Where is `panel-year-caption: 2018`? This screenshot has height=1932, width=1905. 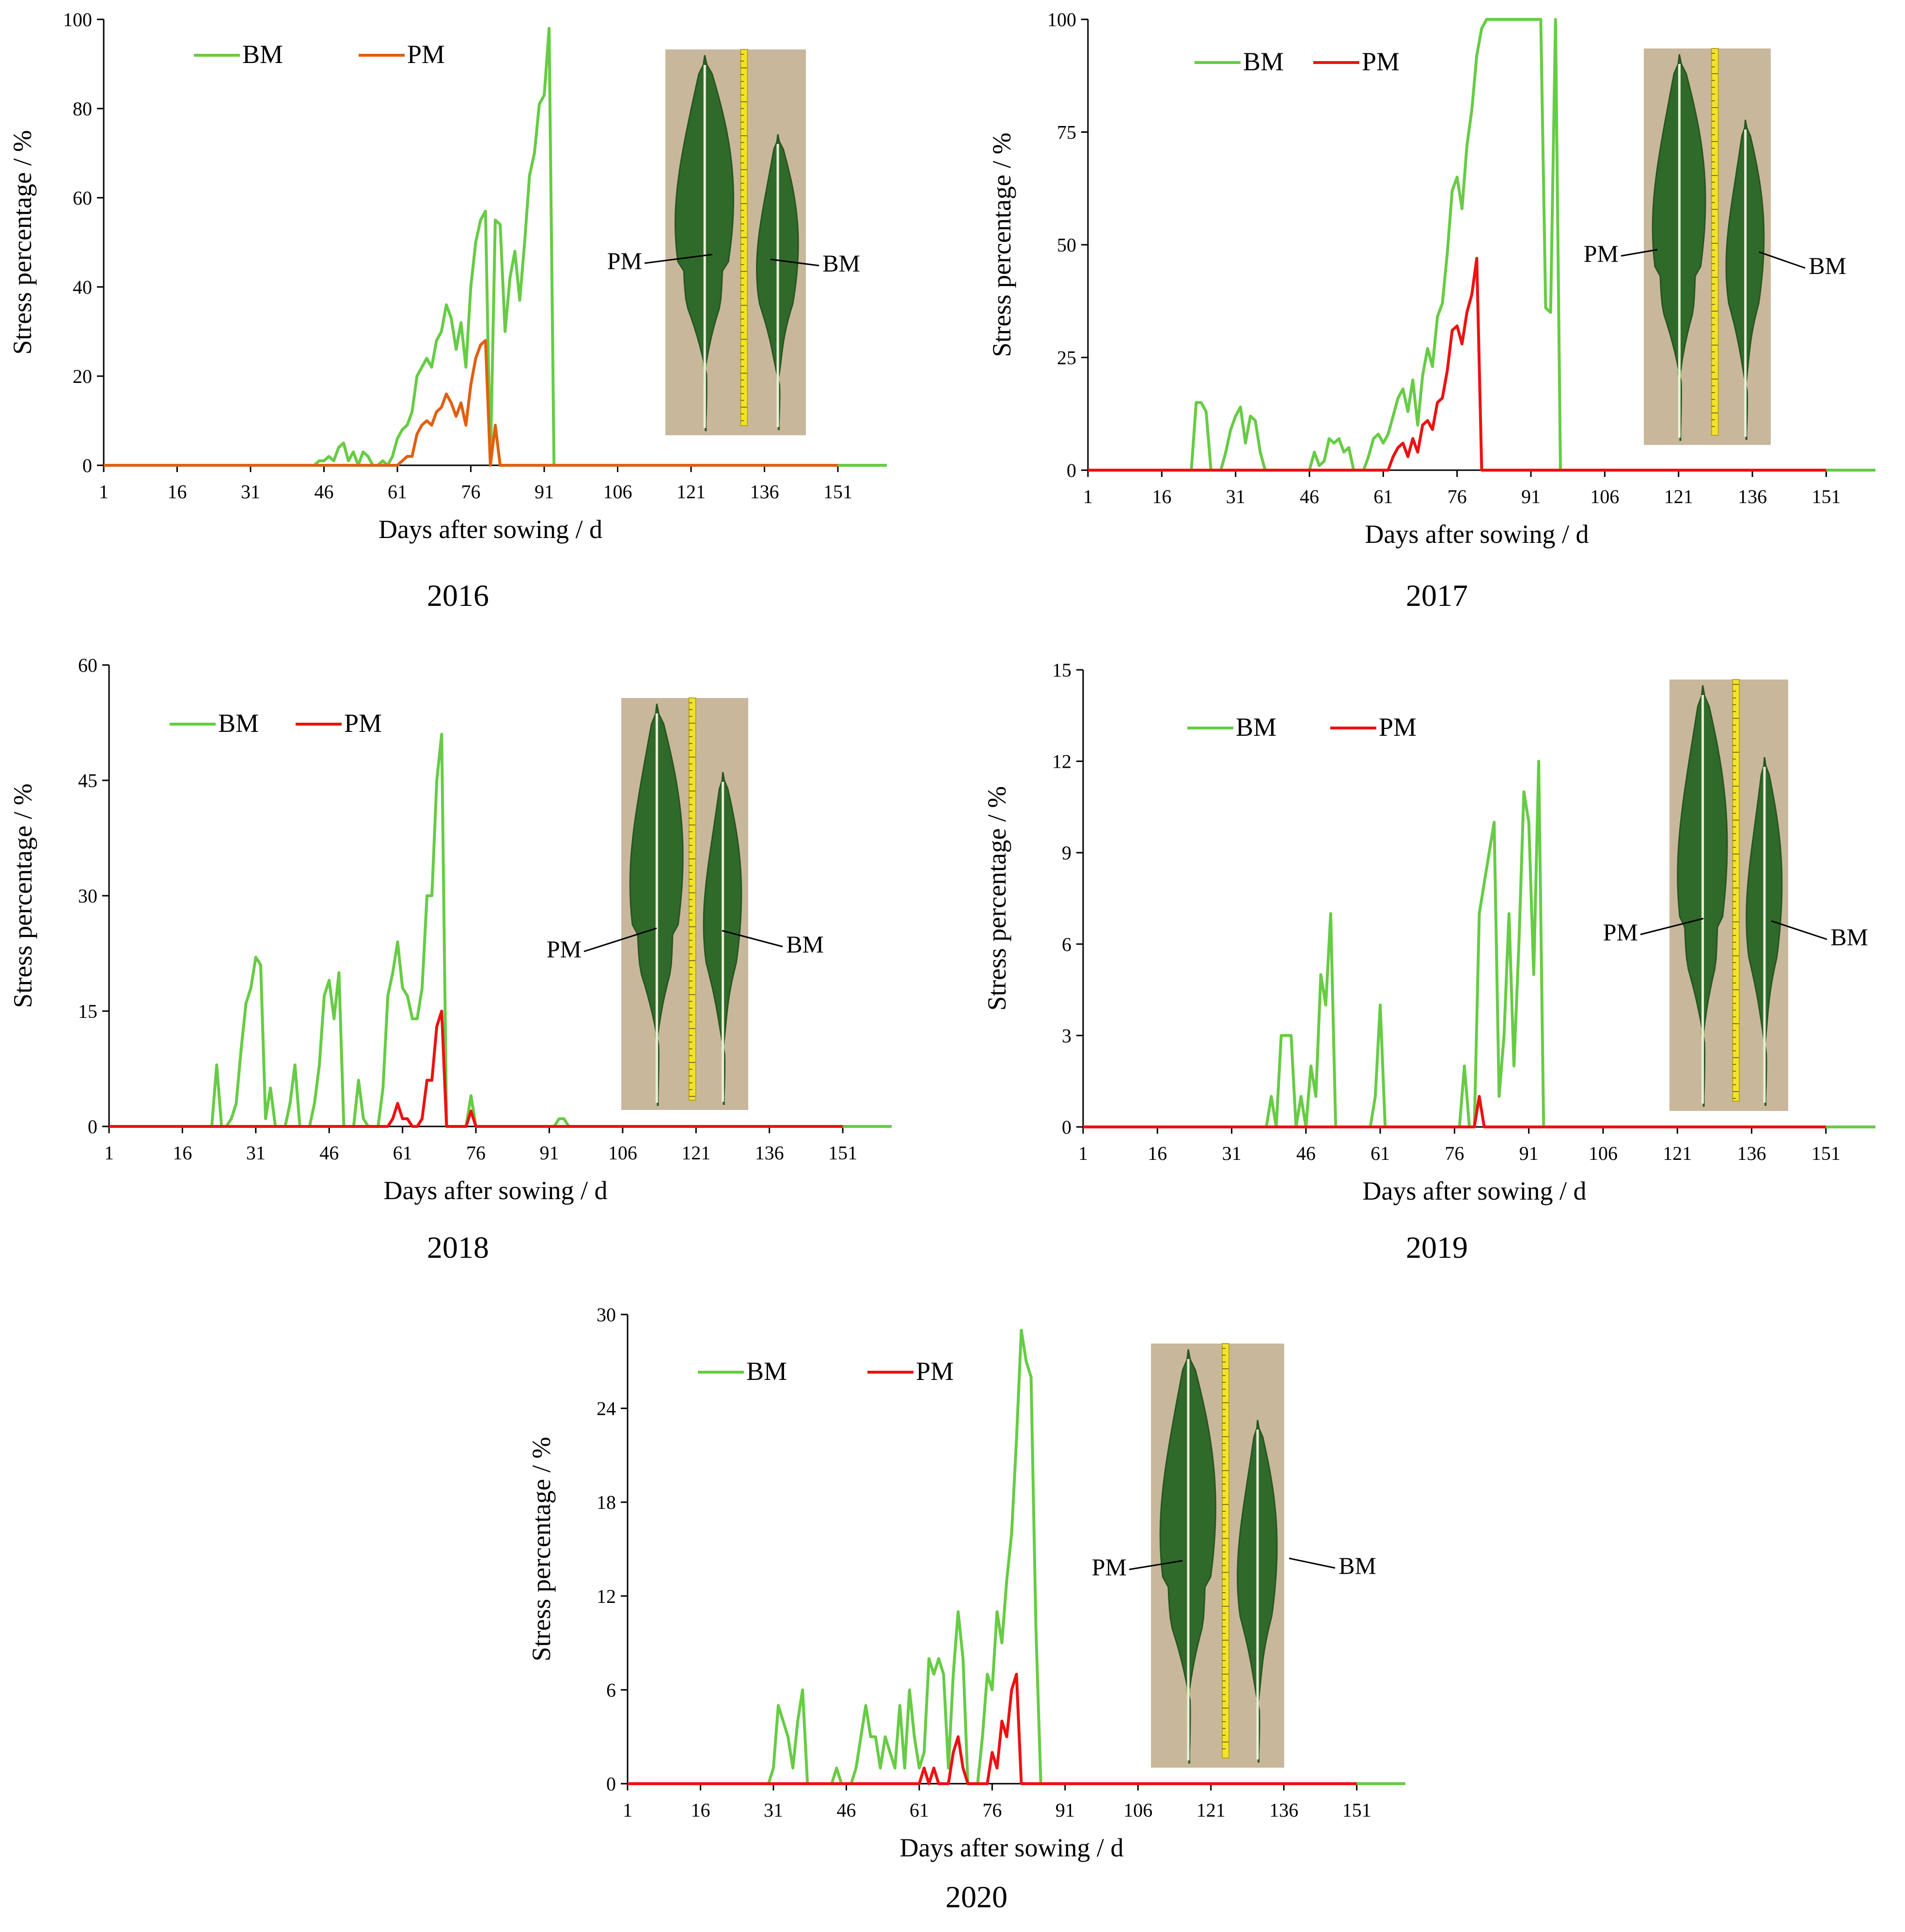
panel-year-caption: 2018 is located at coordinates (458, 1247).